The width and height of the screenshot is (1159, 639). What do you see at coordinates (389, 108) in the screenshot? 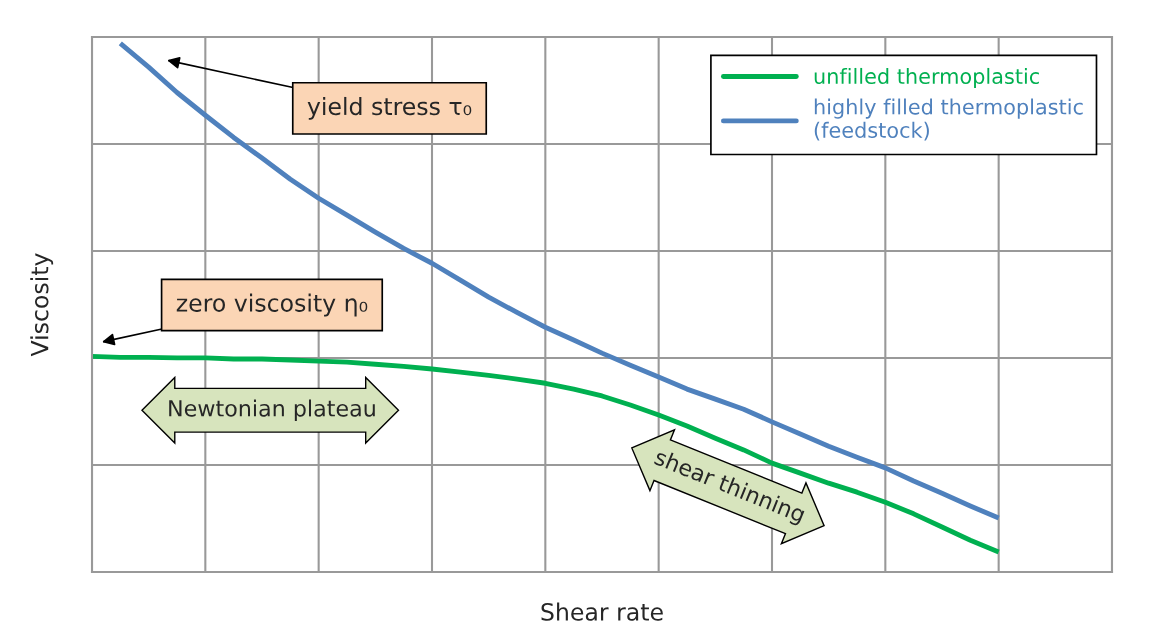
I see `annotation: yield stress τ₀` at bounding box center [389, 108].